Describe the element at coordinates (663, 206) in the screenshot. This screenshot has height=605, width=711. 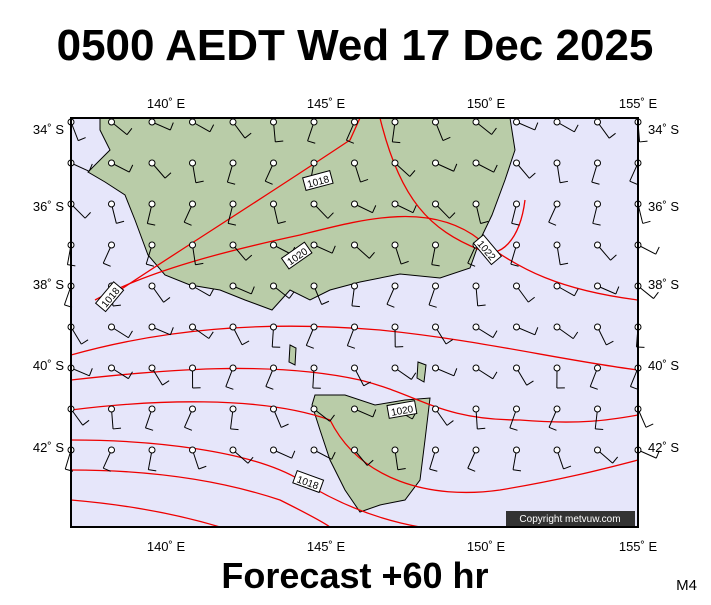
I see `lat-label: 36˚ S` at that location.